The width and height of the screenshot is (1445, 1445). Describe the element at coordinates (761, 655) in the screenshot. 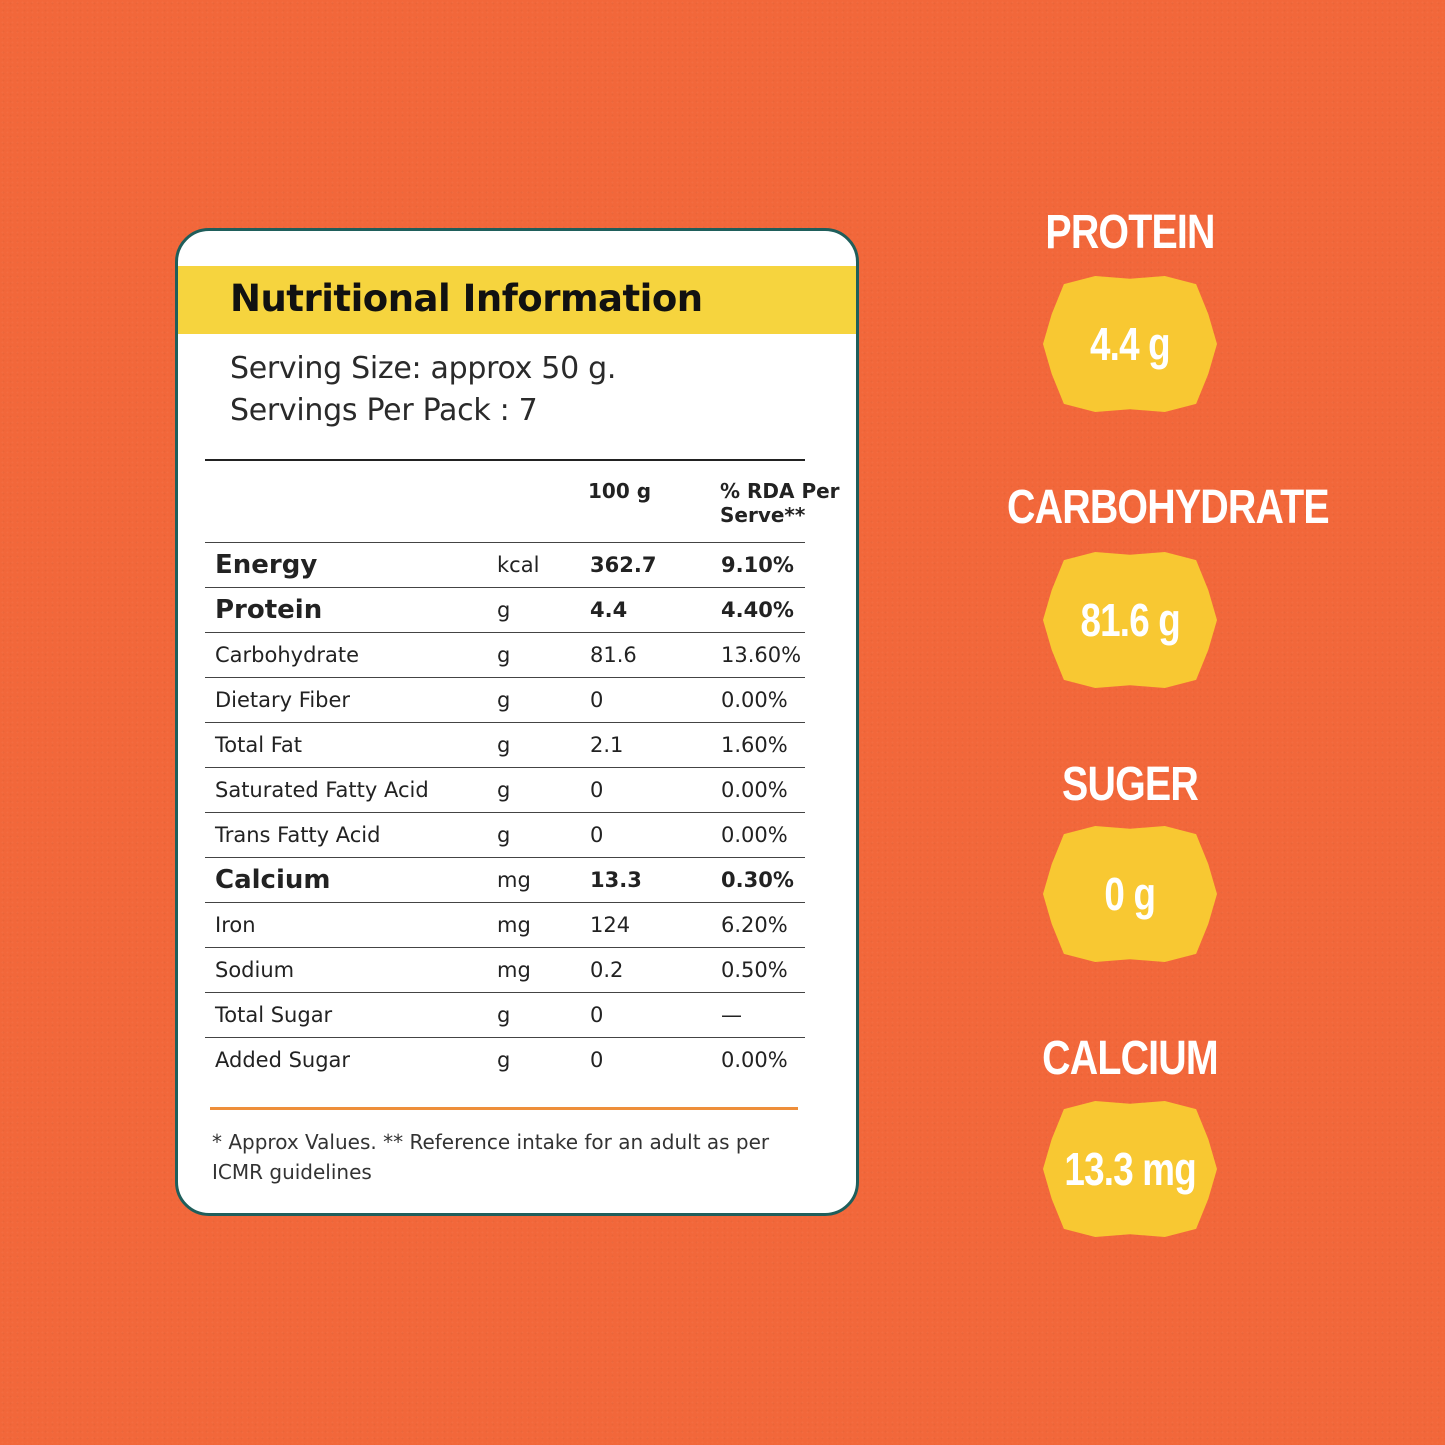

I see `nutrient-rda: 13.60%` at that location.